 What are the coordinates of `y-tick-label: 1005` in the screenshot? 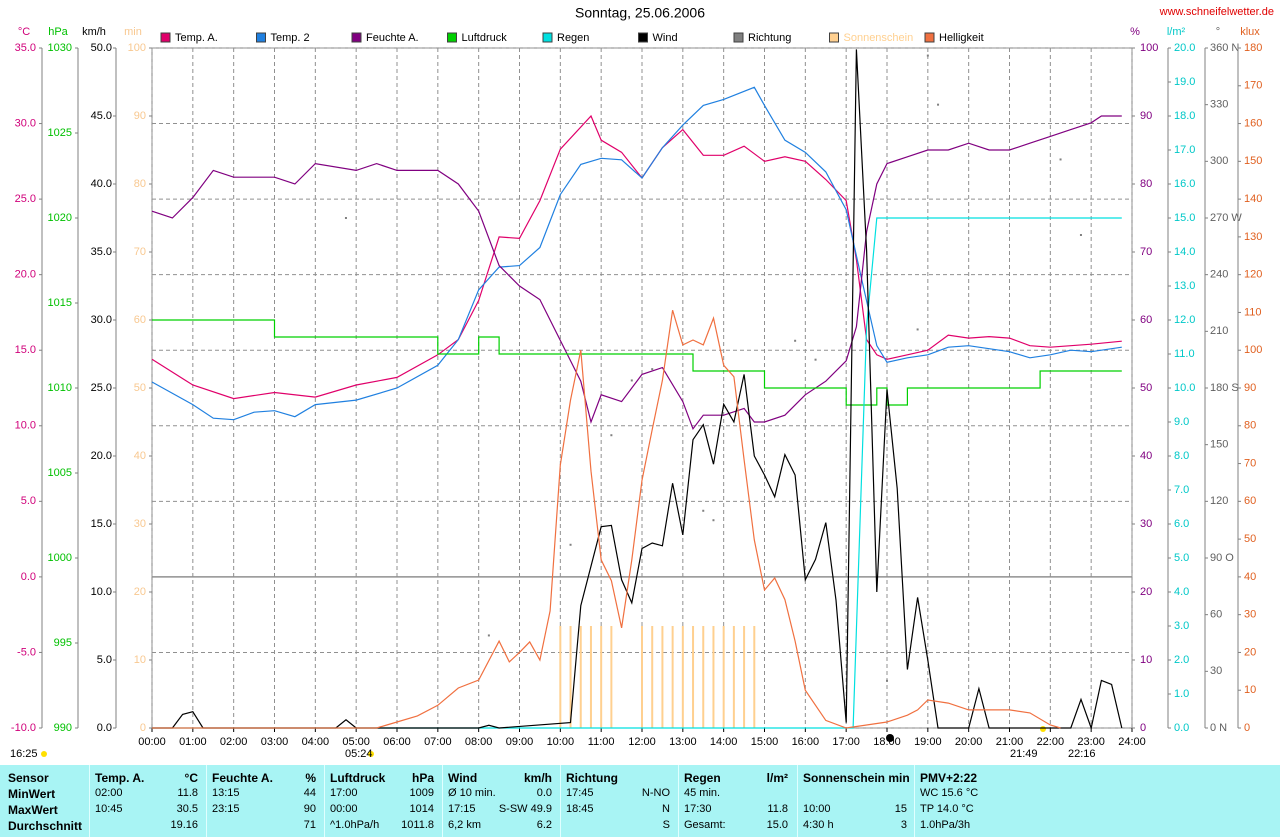 It's located at (60, 473).